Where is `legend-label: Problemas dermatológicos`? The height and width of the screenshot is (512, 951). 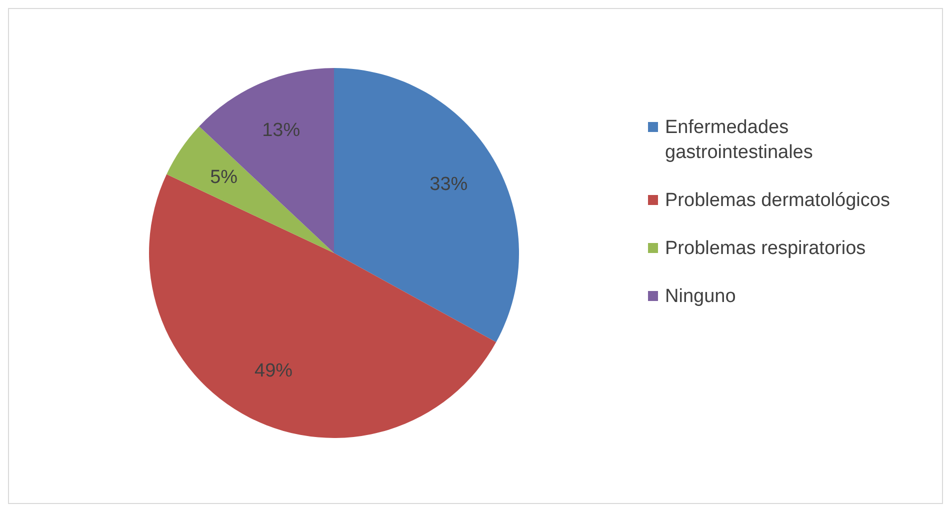
legend-label: Problemas dermatológicos is located at coordinates (777, 200).